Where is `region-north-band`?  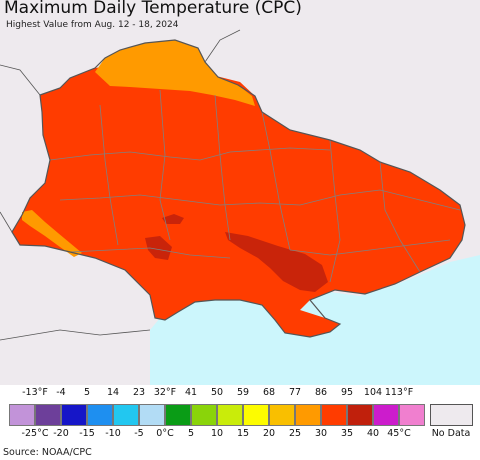 region-north-band is located at coordinates (175, 73).